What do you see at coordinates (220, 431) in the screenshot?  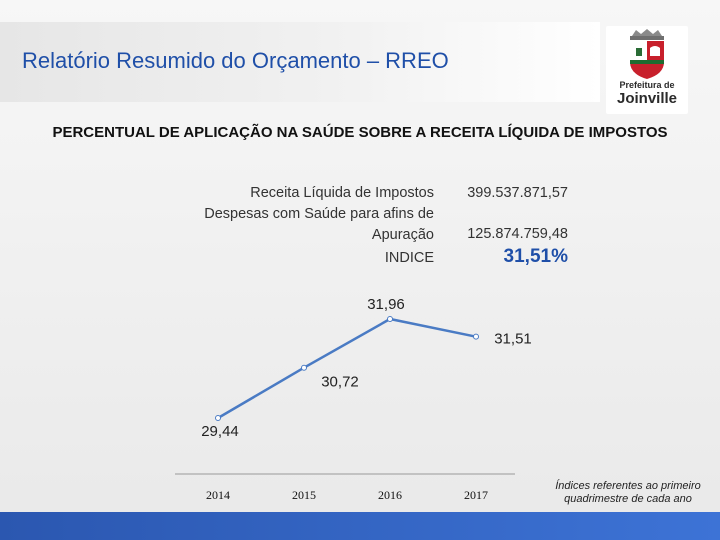 I see `data-label: 29,44` at bounding box center [220, 431].